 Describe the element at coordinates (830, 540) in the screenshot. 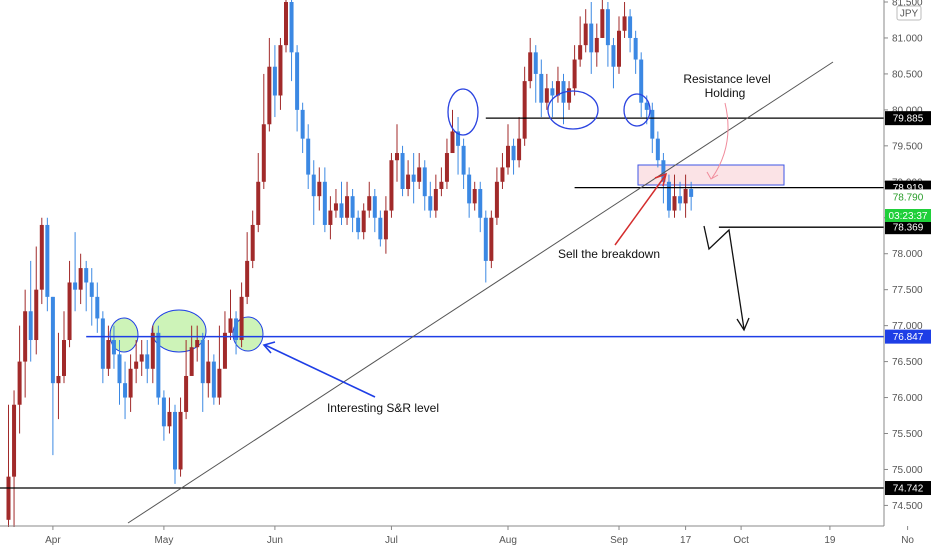

I see `x-tick-label: 19` at that location.